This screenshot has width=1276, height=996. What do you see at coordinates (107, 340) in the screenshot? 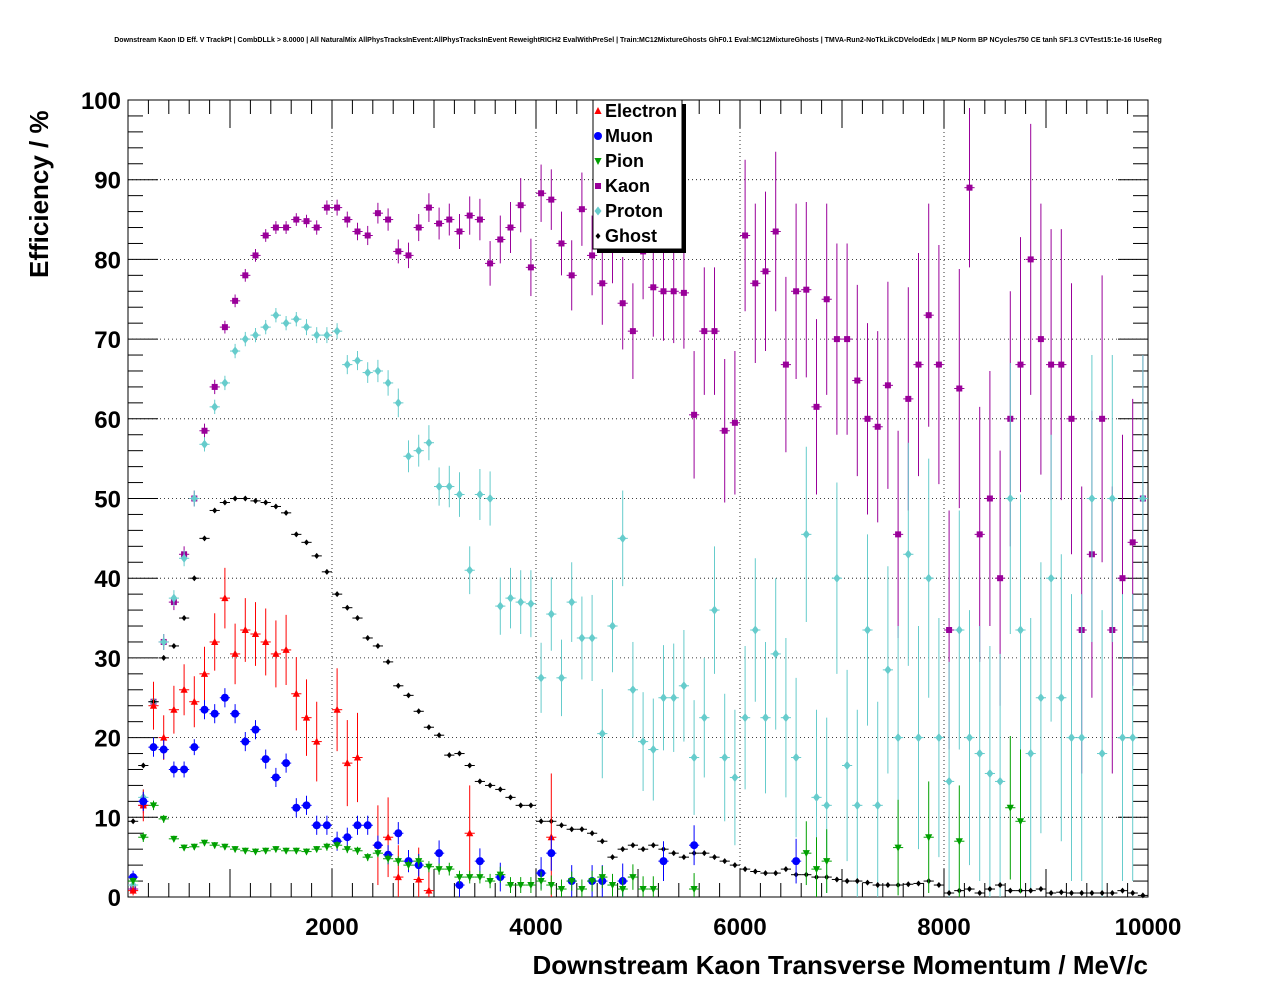
I see `y-tick-label: 70` at bounding box center [107, 340].